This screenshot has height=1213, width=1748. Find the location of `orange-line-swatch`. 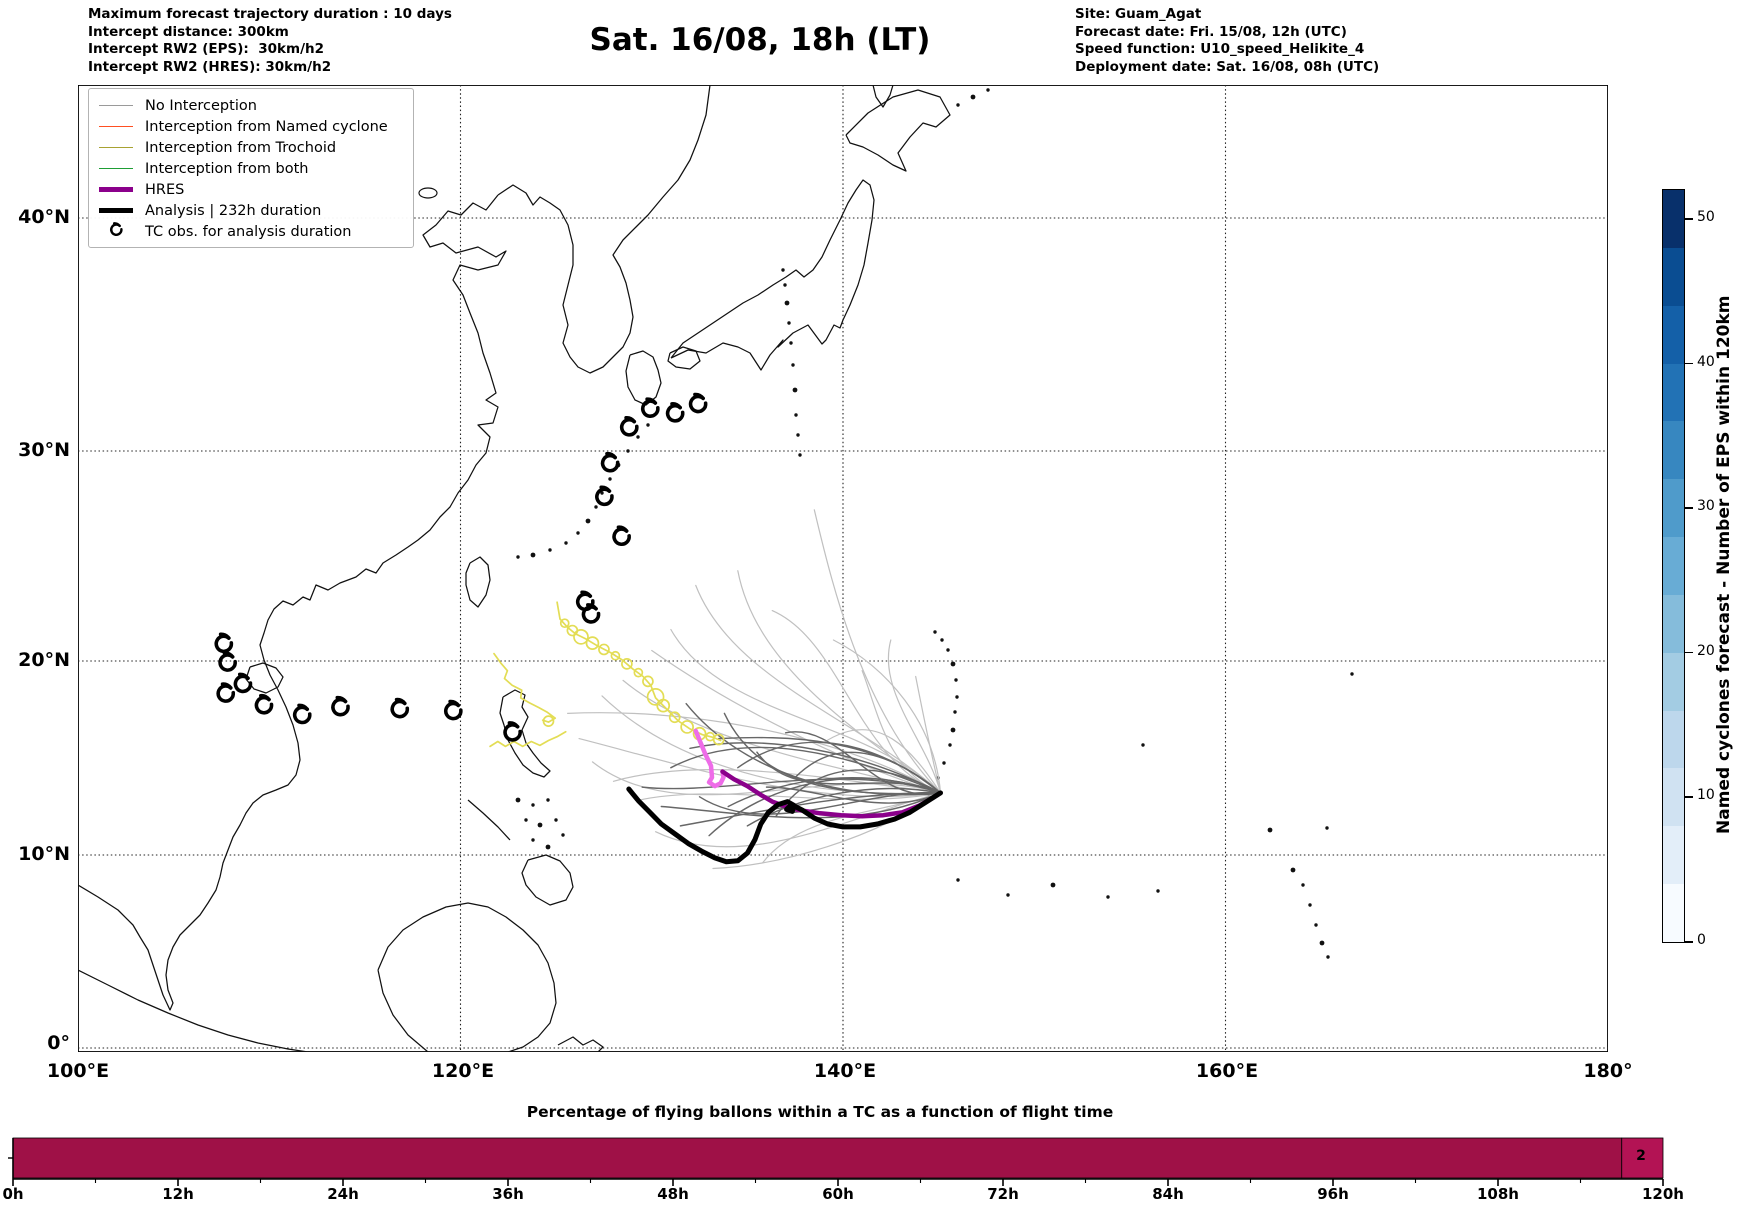

orange-line-swatch is located at coordinates (116, 126).